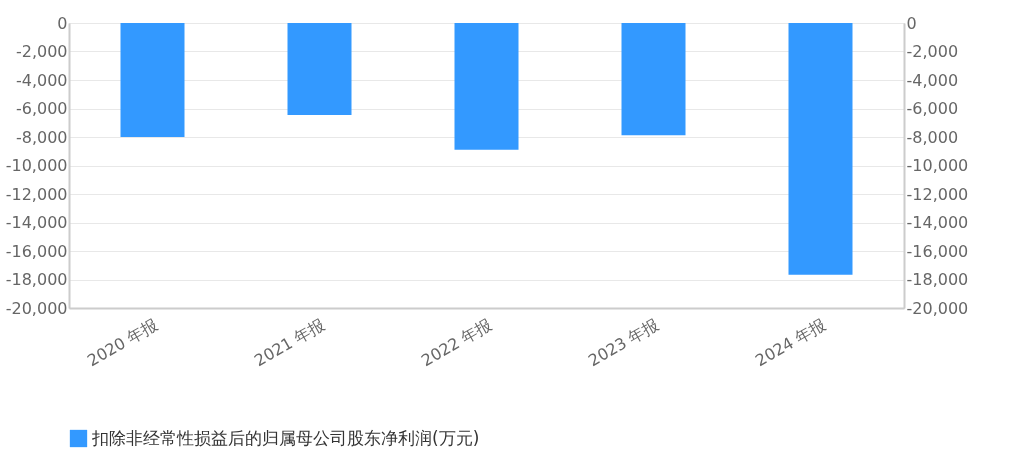  I want to click on y-tick-label: -20,000, so click(36, 308).